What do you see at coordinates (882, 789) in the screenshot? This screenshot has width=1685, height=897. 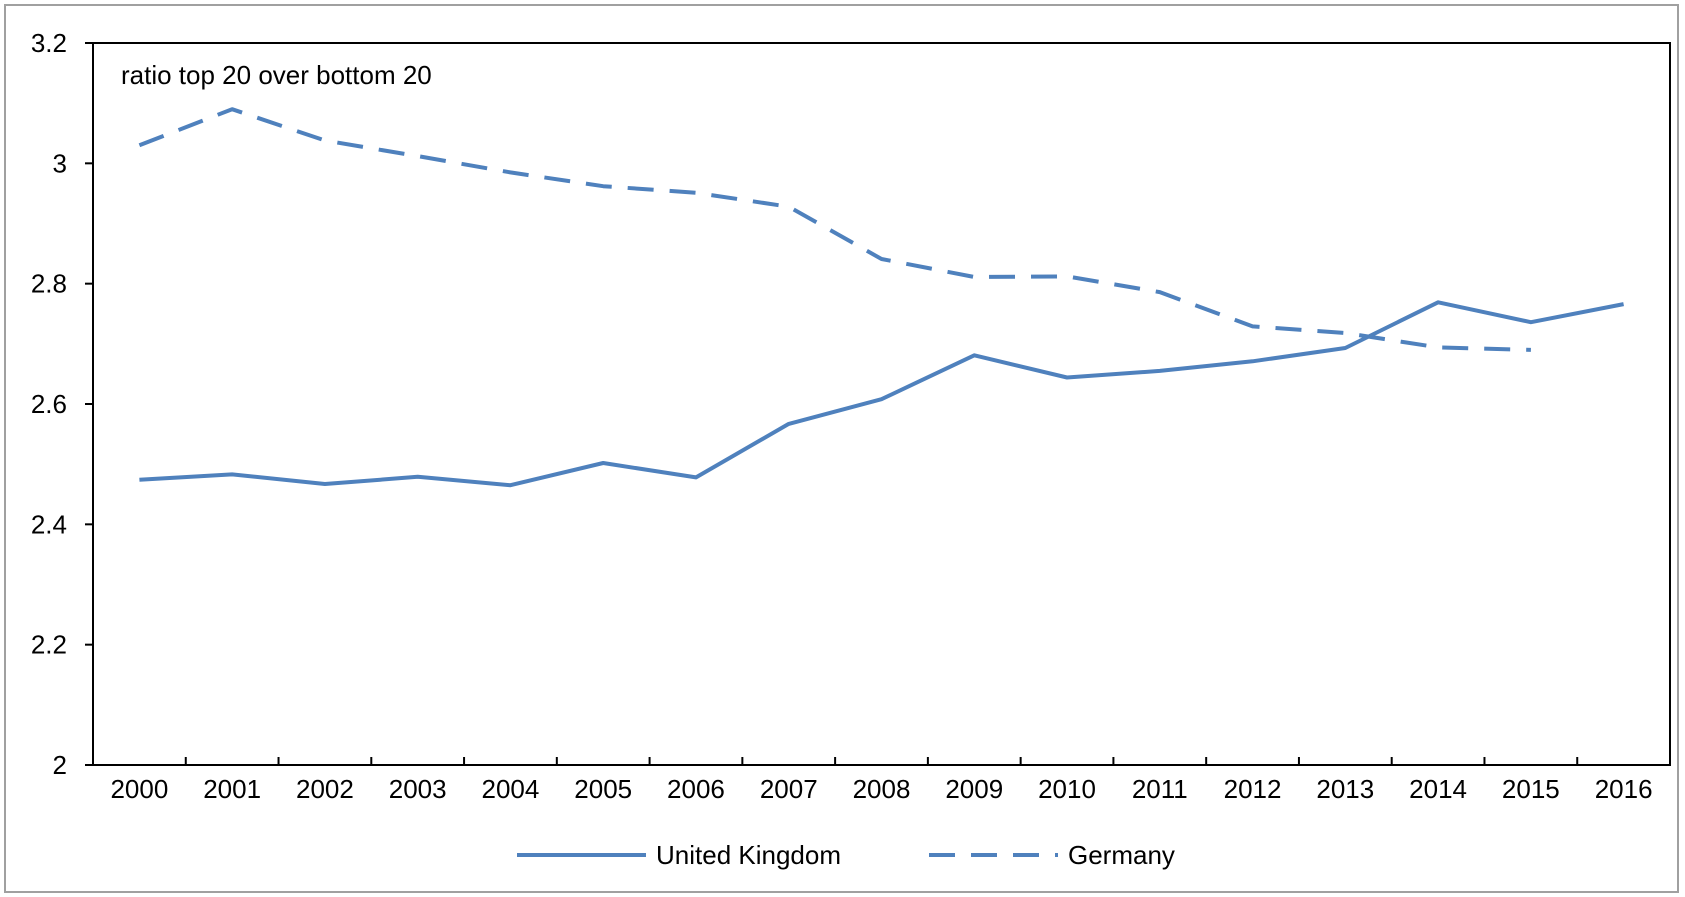 I see `x-tick-label: 2008` at bounding box center [882, 789].